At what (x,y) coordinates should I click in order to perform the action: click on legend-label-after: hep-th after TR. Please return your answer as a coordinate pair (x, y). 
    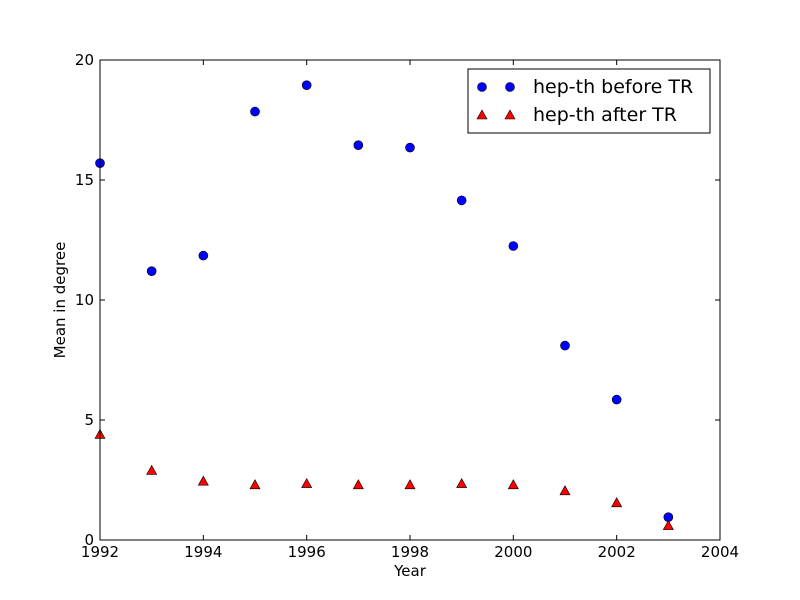
    Looking at the image, I should click on (605, 115).